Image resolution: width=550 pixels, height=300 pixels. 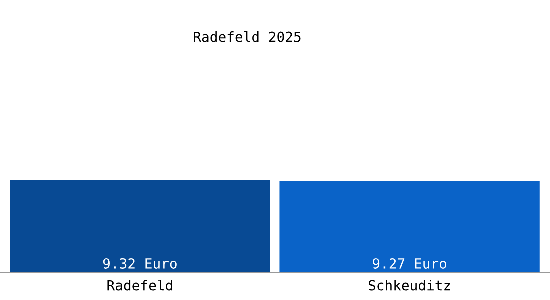 What do you see at coordinates (410, 263) in the screenshot?
I see `data-label: 9.27 Euro` at bounding box center [410, 263].